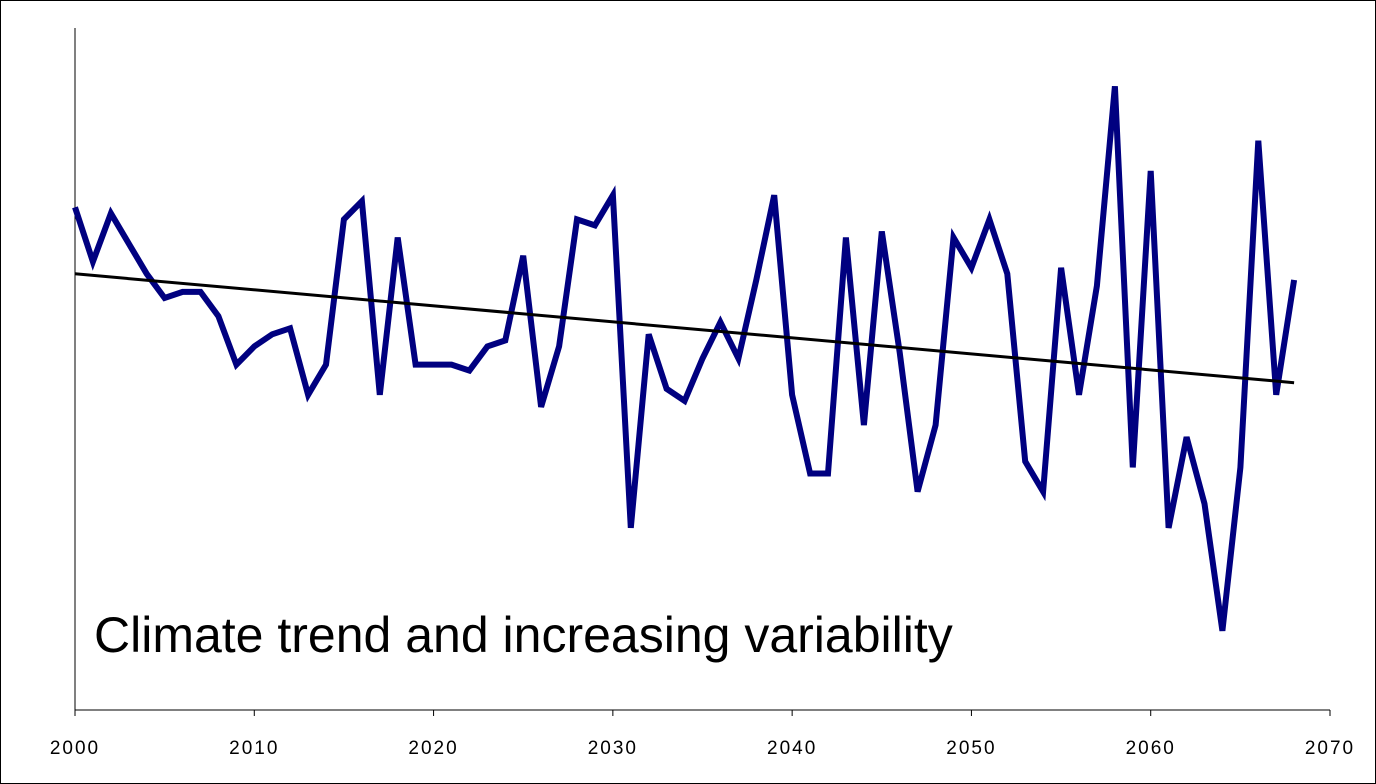  I want to click on x-tick-label-2030: 2030, so click(613, 748).